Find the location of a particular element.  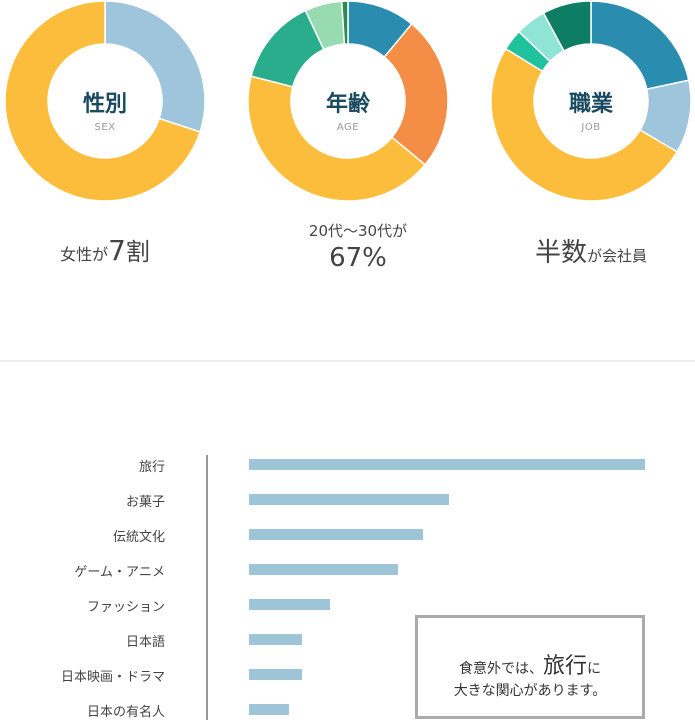

caption-sex: 女性が7割 is located at coordinates (105, 249).